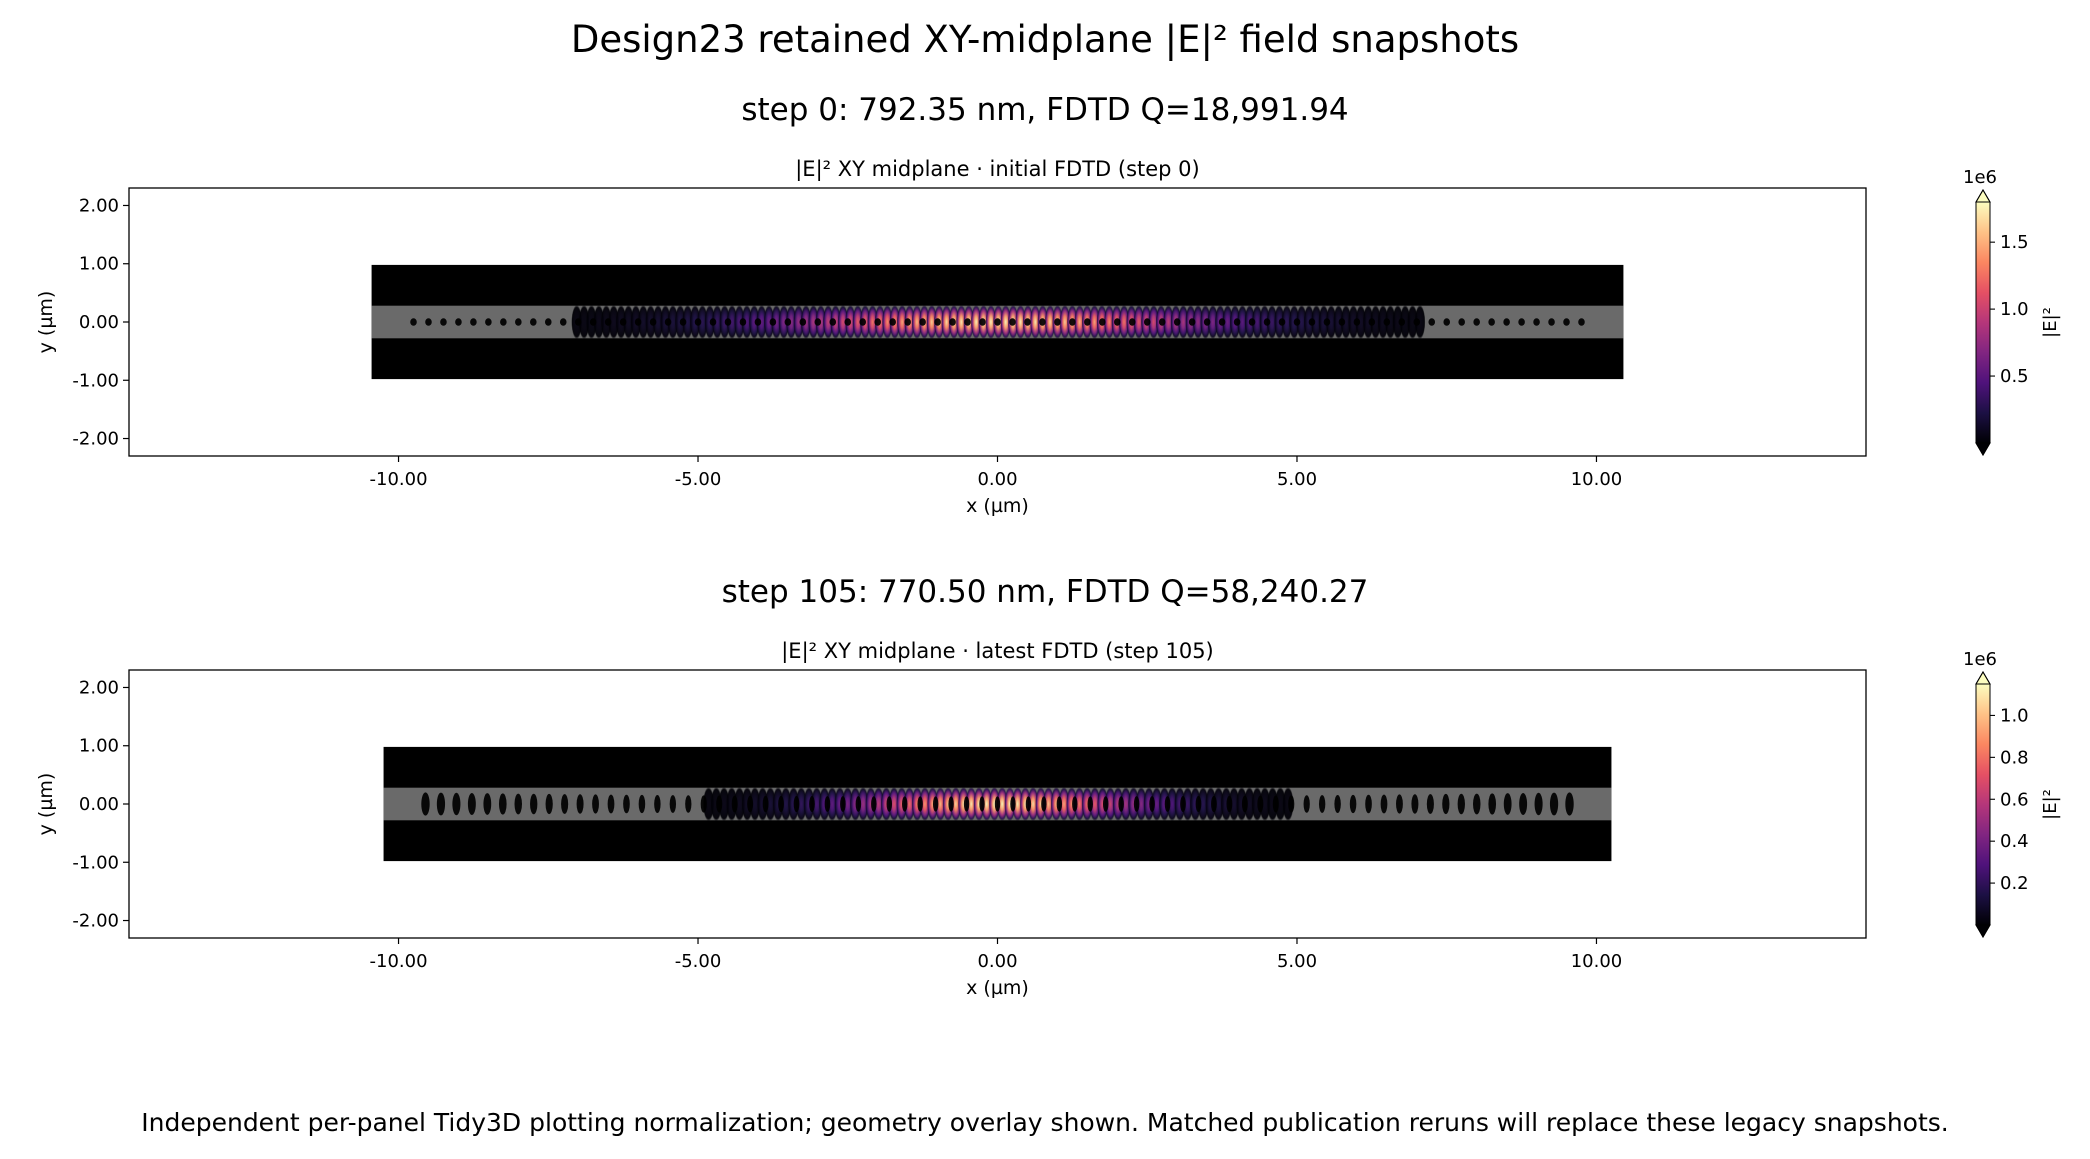 The width and height of the screenshot is (2090, 1159). Describe the element at coordinates (1597, 961) in the screenshot. I see `x-tick-label: 10.00` at that location.